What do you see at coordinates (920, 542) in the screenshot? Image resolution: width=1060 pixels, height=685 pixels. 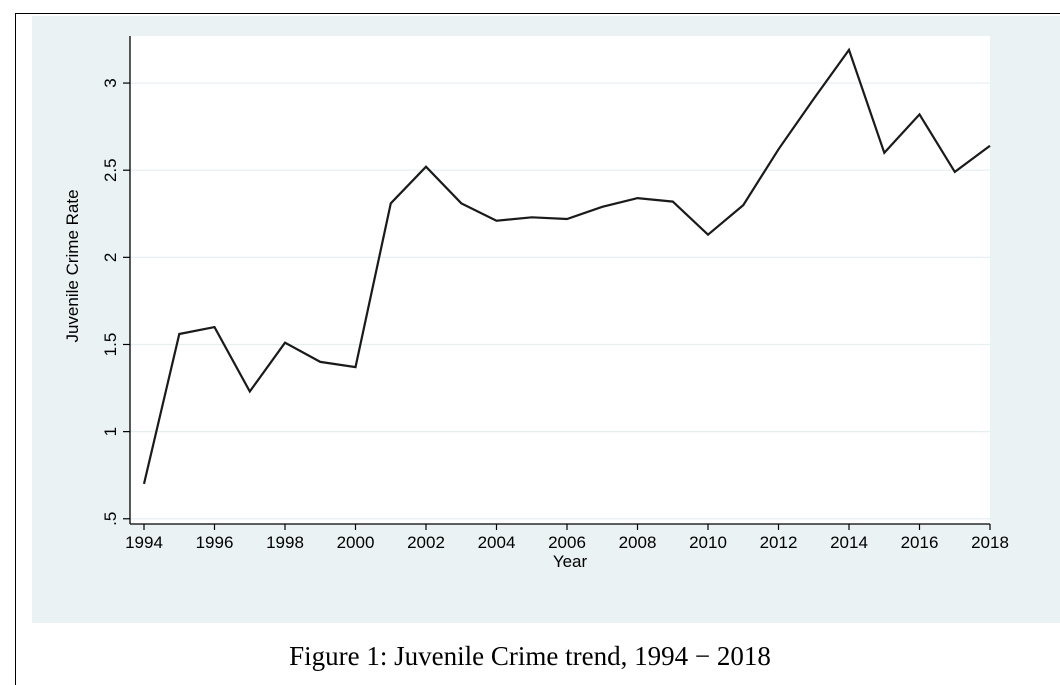 I see `x-tick-label: 2016` at bounding box center [920, 542].